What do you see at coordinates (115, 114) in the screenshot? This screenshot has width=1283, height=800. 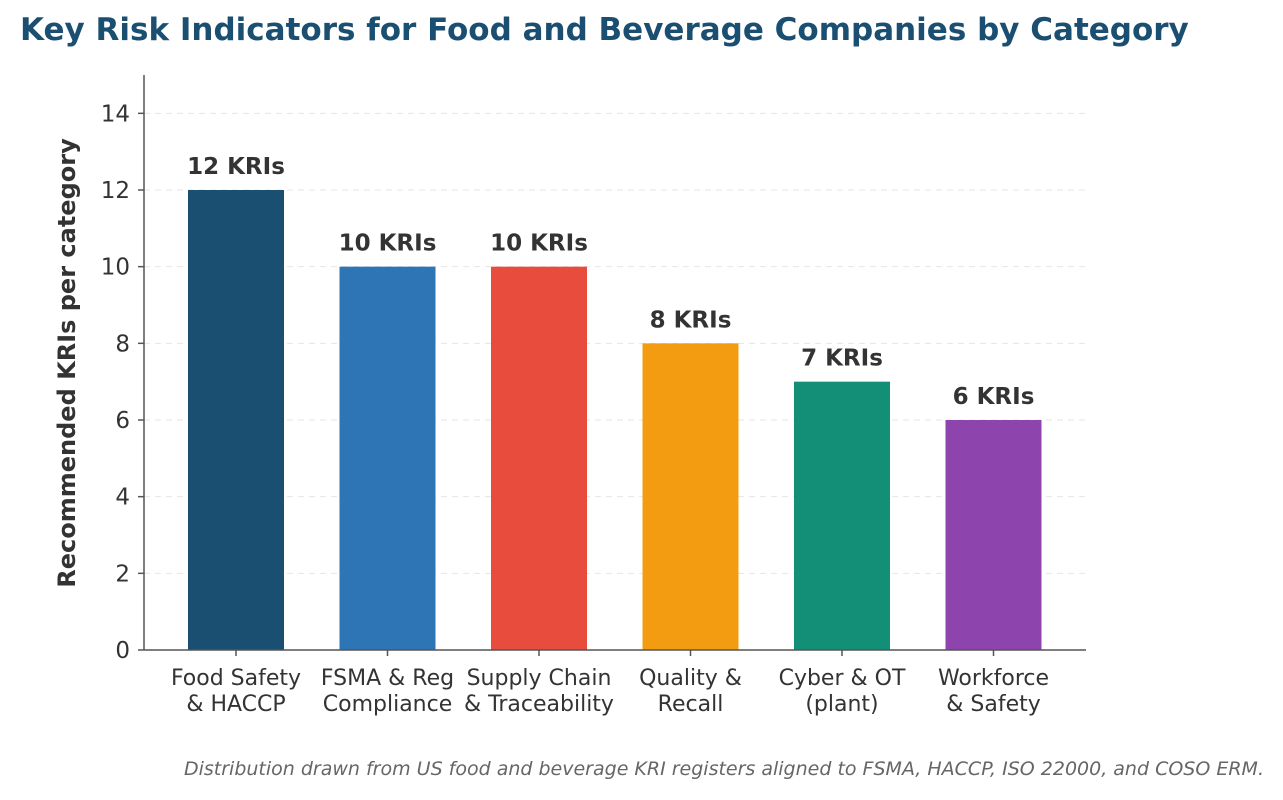 I see `y-tick-label: 14` at bounding box center [115, 114].